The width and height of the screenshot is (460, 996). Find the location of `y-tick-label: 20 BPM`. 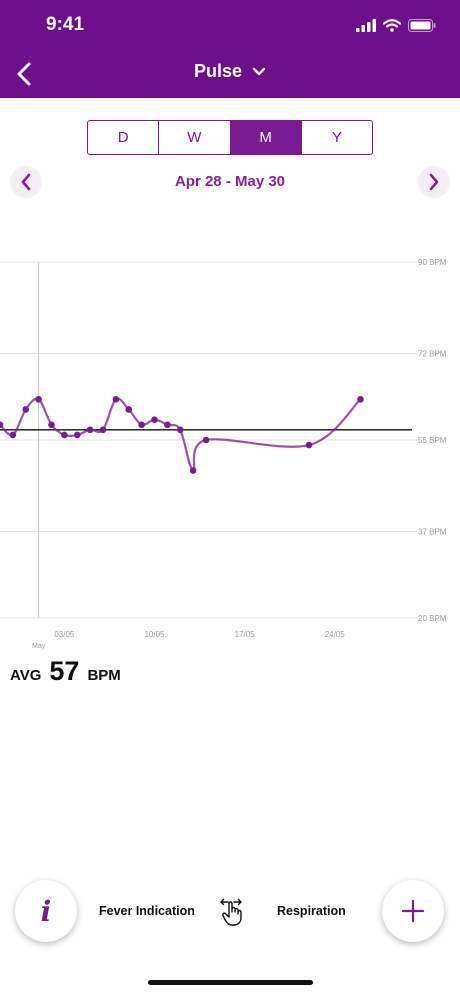

y-tick-label: 20 BPM is located at coordinates (432, 618).